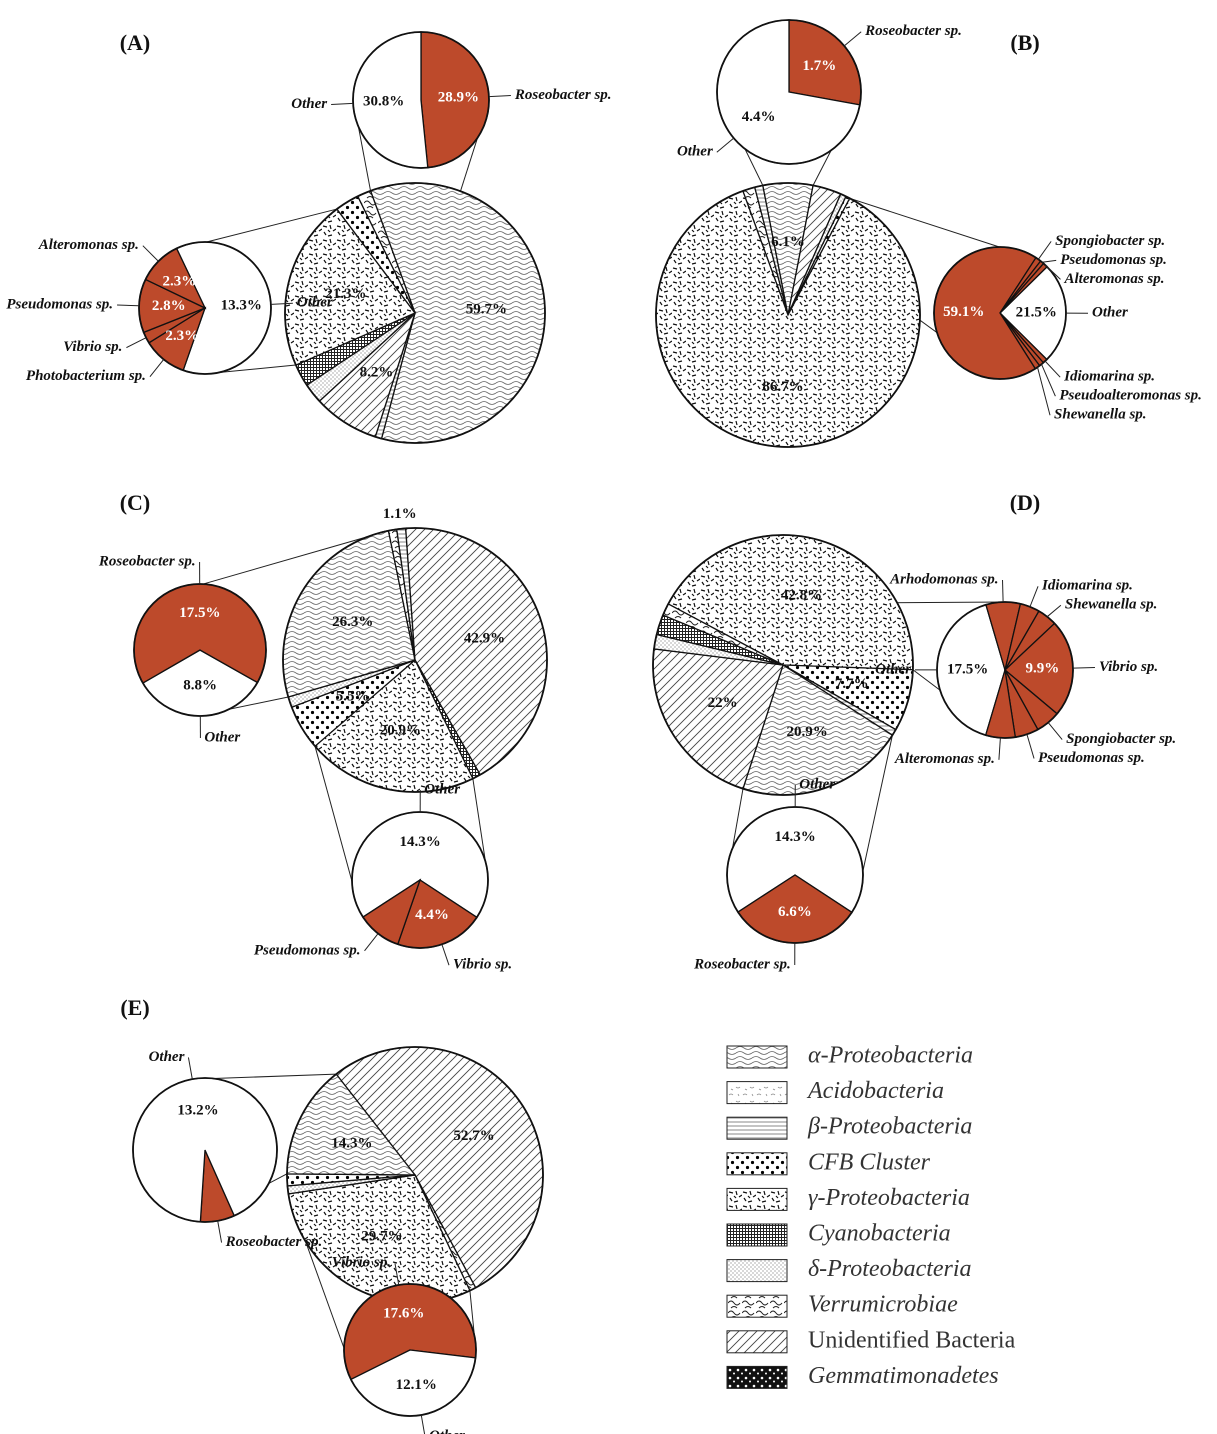  Describe the element at coordinates (200, 686) in the screenshot. I see `value-label: 8.8%` at that location.